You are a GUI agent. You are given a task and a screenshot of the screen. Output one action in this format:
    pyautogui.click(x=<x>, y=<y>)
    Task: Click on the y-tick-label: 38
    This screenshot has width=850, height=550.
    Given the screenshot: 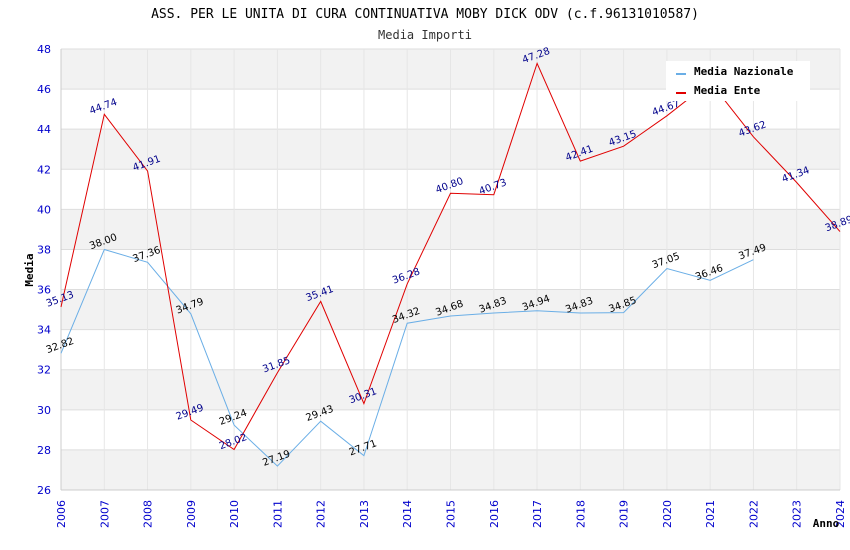 What is the action you would take?
    pyautogui.click(x=44, y=249)
    